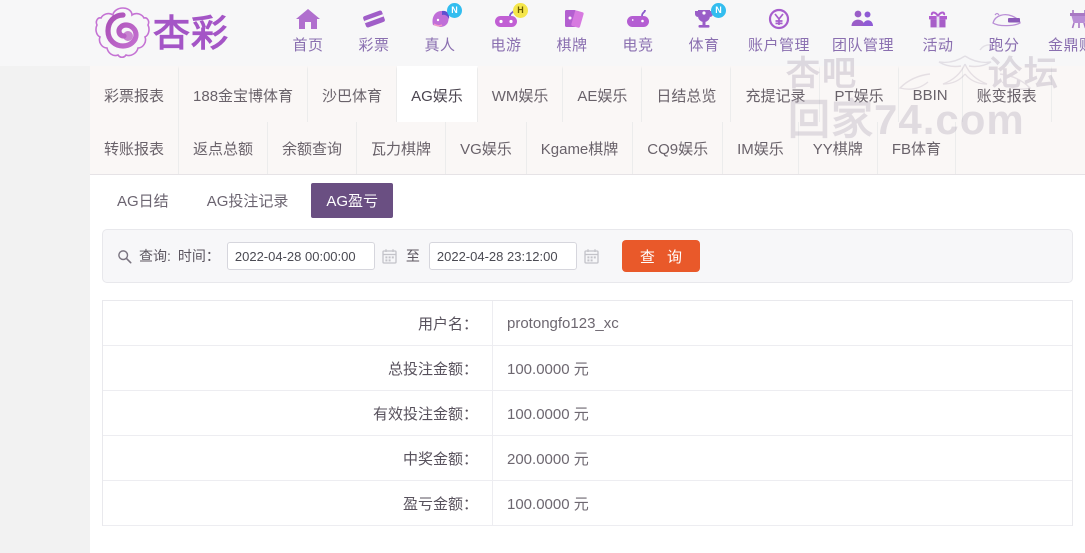  Describe the element at coordinates (412, 256) in the screenshot. I see `date-range-separator: 至` at that location.